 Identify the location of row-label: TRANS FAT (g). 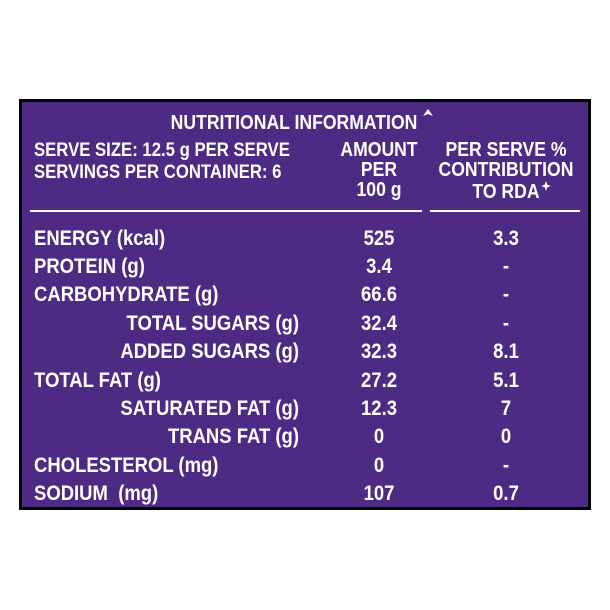
(233, 437).